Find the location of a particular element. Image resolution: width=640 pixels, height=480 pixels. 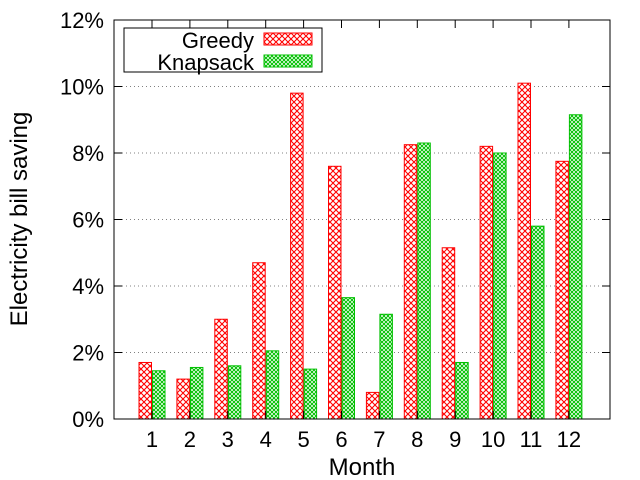

y-tick-label: 6% is located at coordinates (88, 220).